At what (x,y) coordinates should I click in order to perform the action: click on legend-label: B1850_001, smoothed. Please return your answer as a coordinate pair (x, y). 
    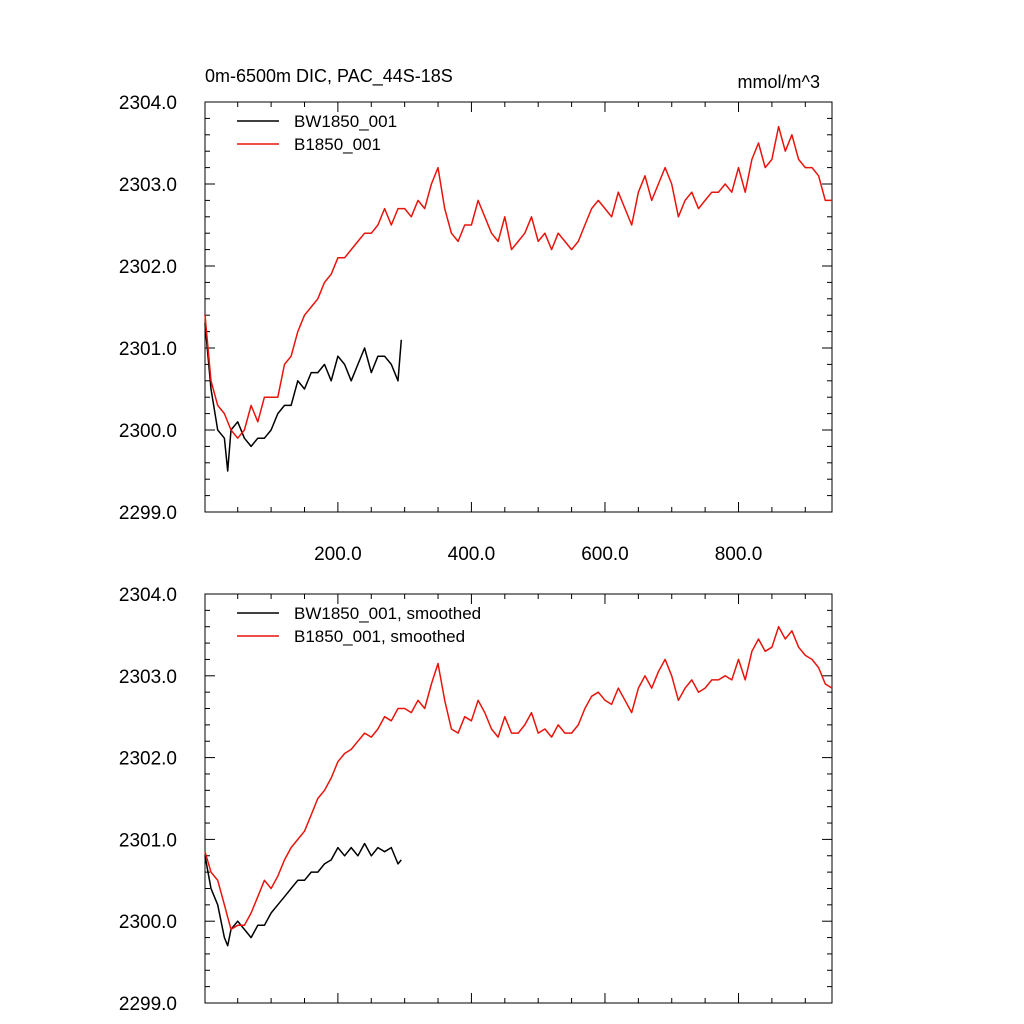
    Looking at the image, I should click on (379, 636).